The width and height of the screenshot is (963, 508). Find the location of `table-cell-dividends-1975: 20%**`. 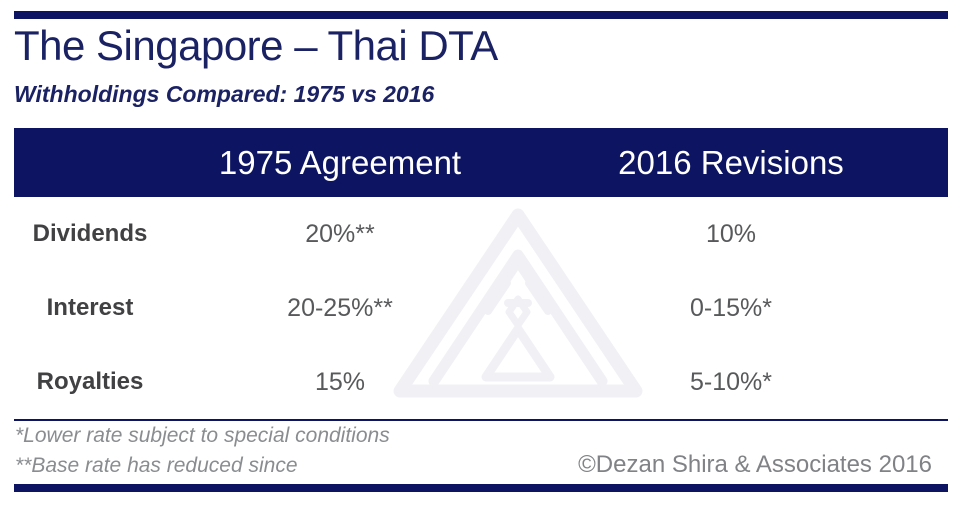

table-cell-dividends-1975: 20%** is located at coordinates (340, 234).